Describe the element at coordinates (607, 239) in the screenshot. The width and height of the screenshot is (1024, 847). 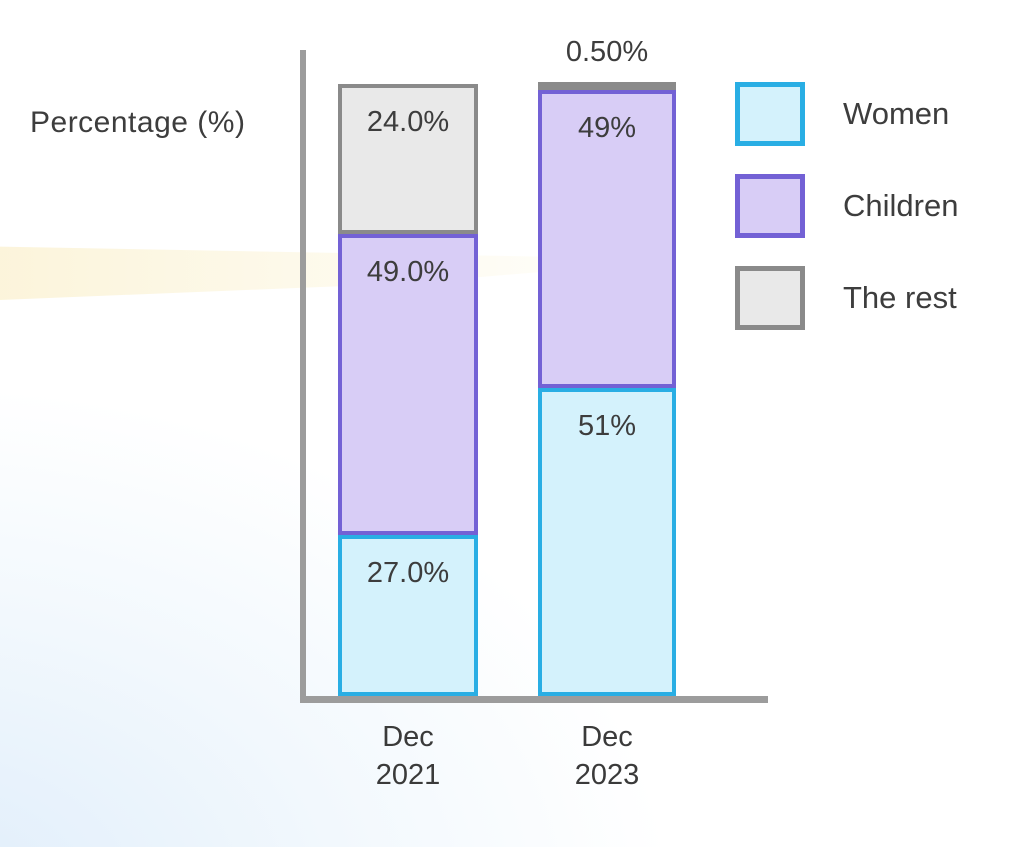
I see `segment-children-2023: 49%` at that location.